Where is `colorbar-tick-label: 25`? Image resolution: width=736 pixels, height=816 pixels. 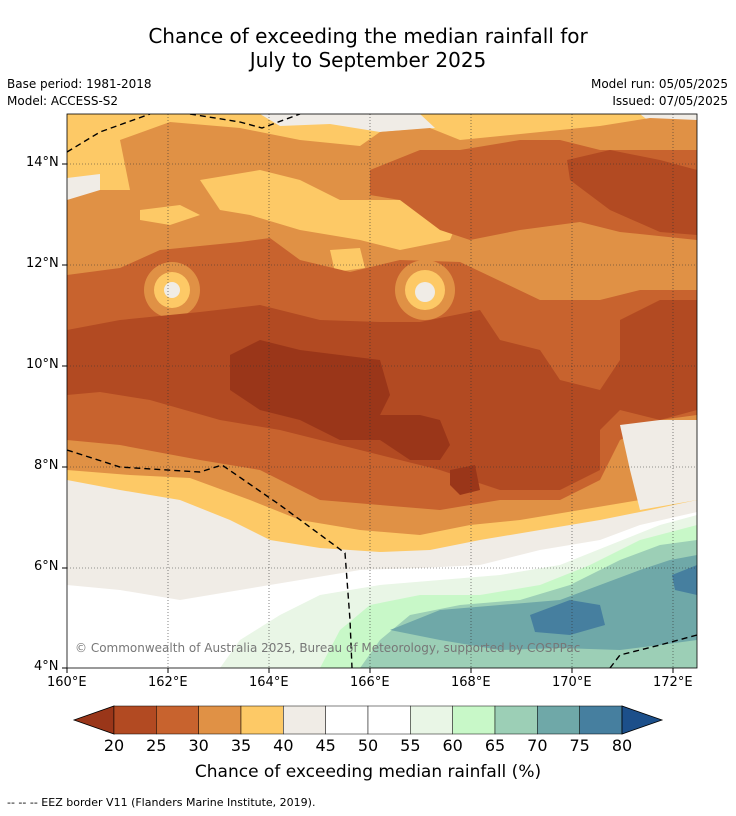 colorbar-tick-label: 25 is located at coordinates (156, 745).